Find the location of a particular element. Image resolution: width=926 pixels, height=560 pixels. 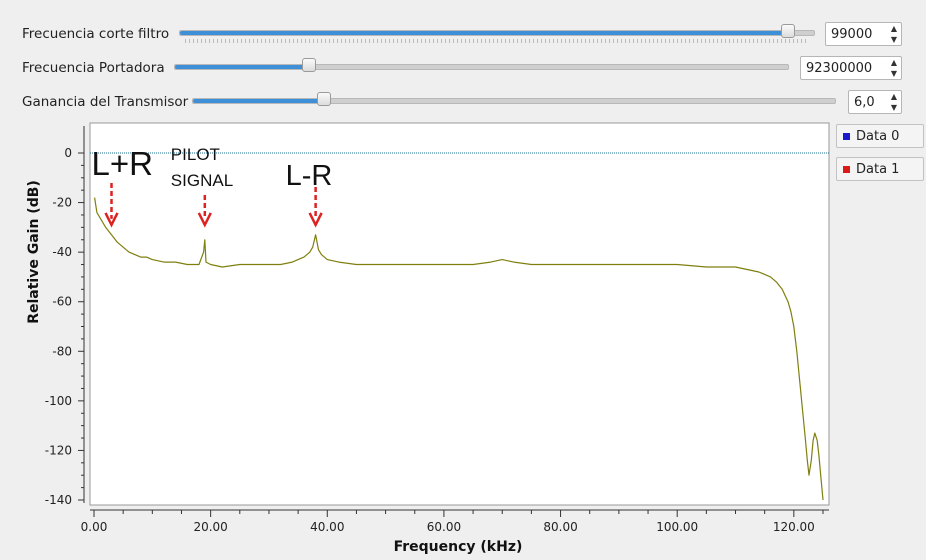

filter-cutoff-value: 99000 is located at coordinates (852, 34).